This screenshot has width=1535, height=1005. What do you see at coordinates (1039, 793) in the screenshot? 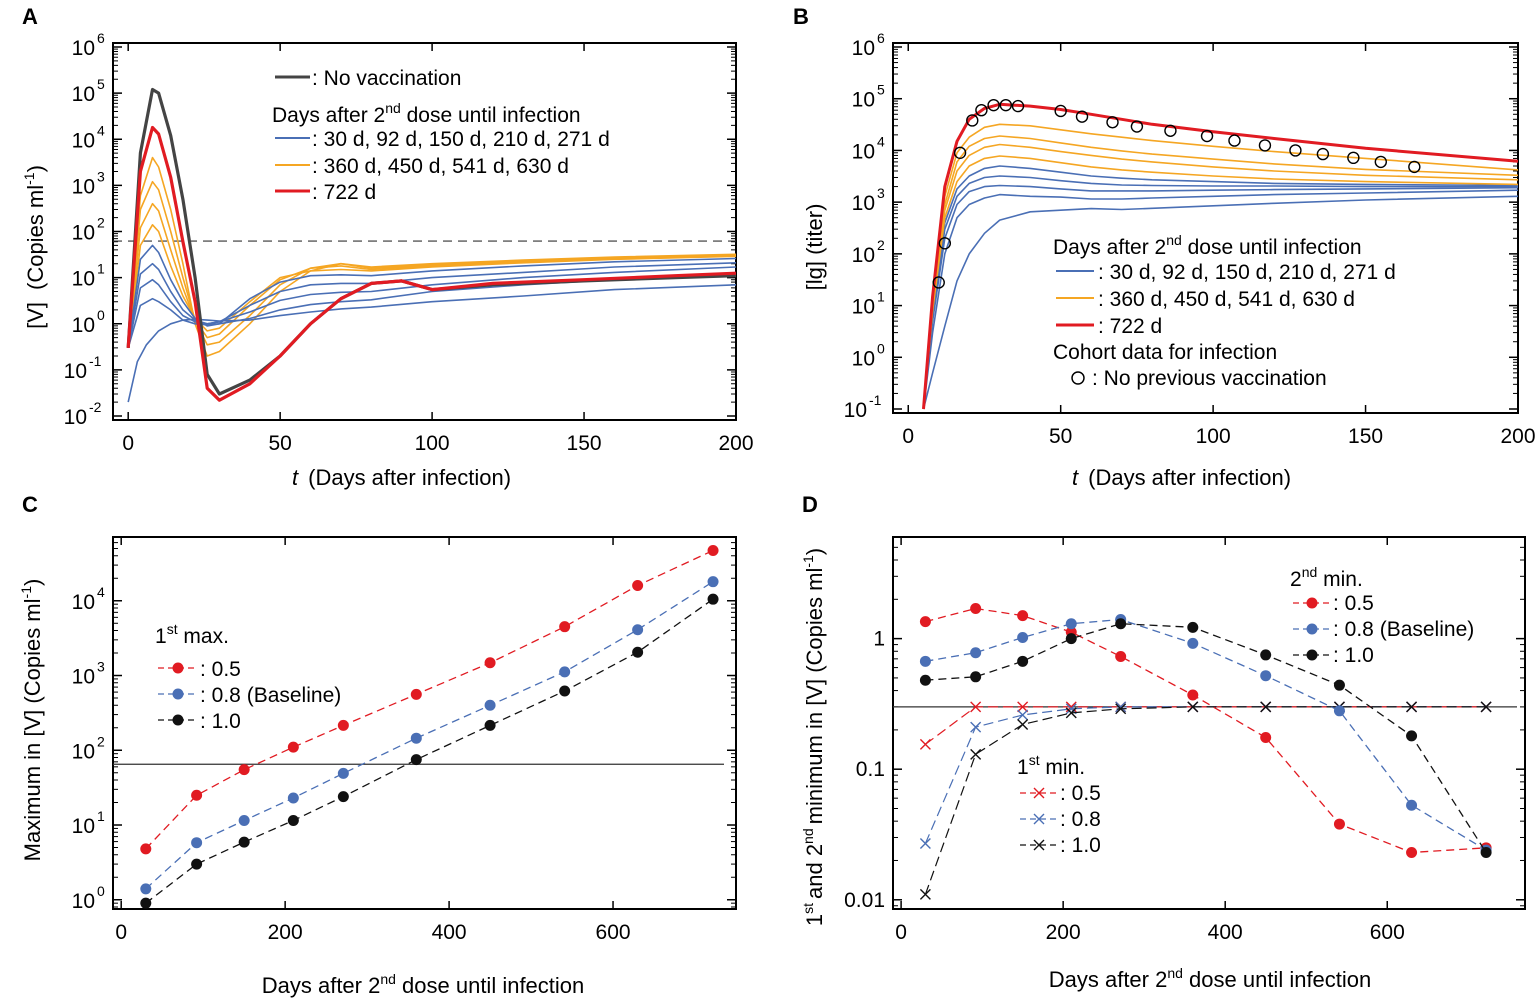
I see `legend-swatch-cross` at bounding box center [1039, 793].